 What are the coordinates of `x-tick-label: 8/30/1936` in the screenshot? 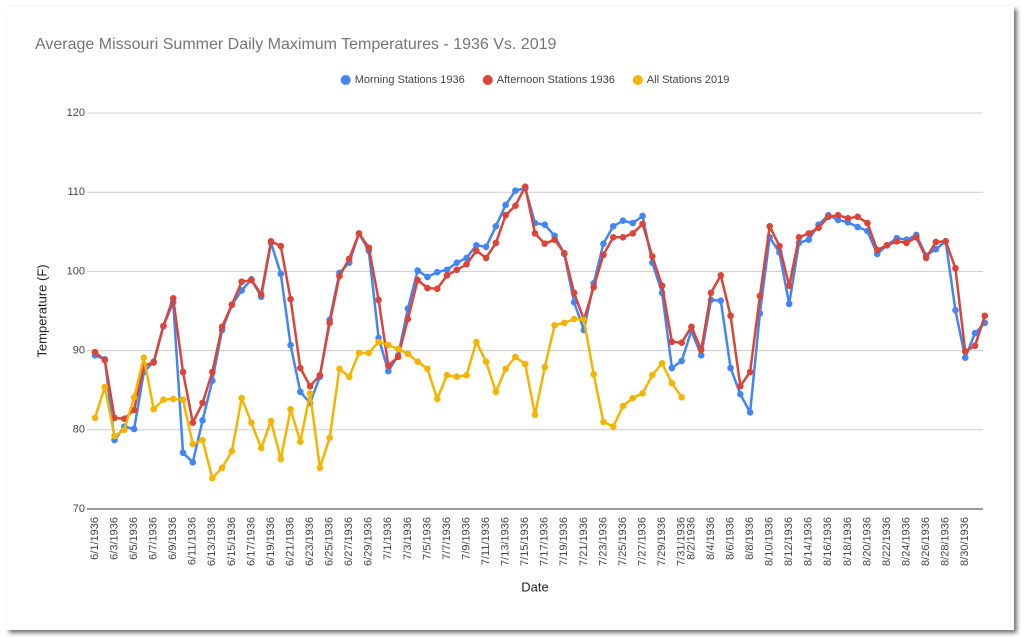 It's located at (965, 541).